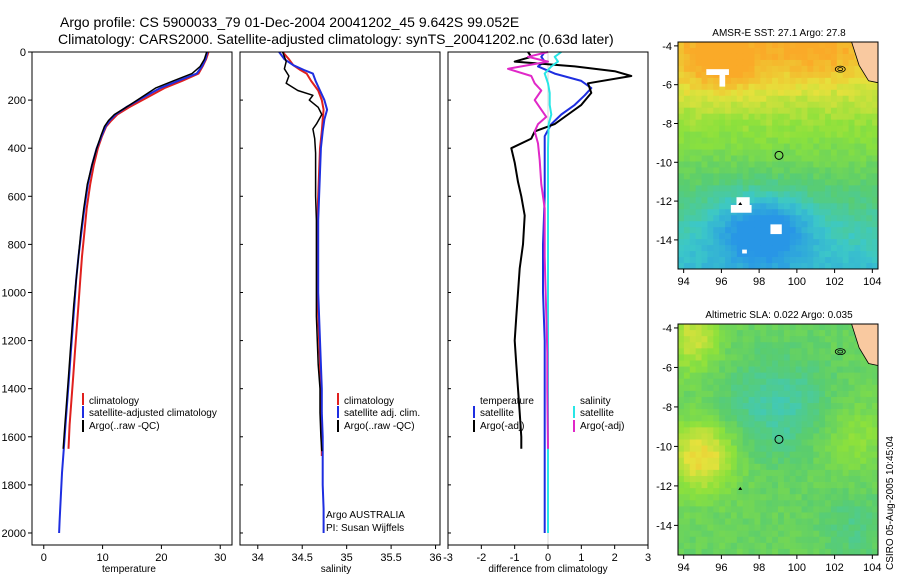 This screenshot has height=580, width=900. Describe the element at coordinates (890, 503) in the screenshot. I see `csiro-timestamp: CSIRO 05-Aug-2005 10:45:04` at that location.